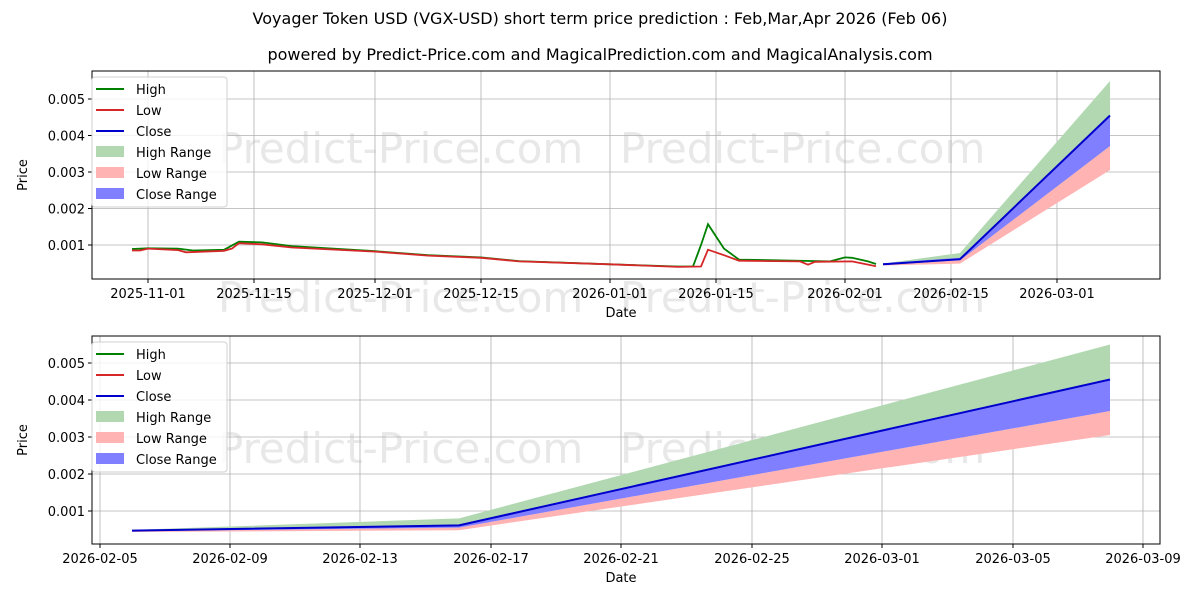  Describe the element at coordinates (621, 559) in the screenshot. I see `x-tick-label: 2026-02-21` at that location.